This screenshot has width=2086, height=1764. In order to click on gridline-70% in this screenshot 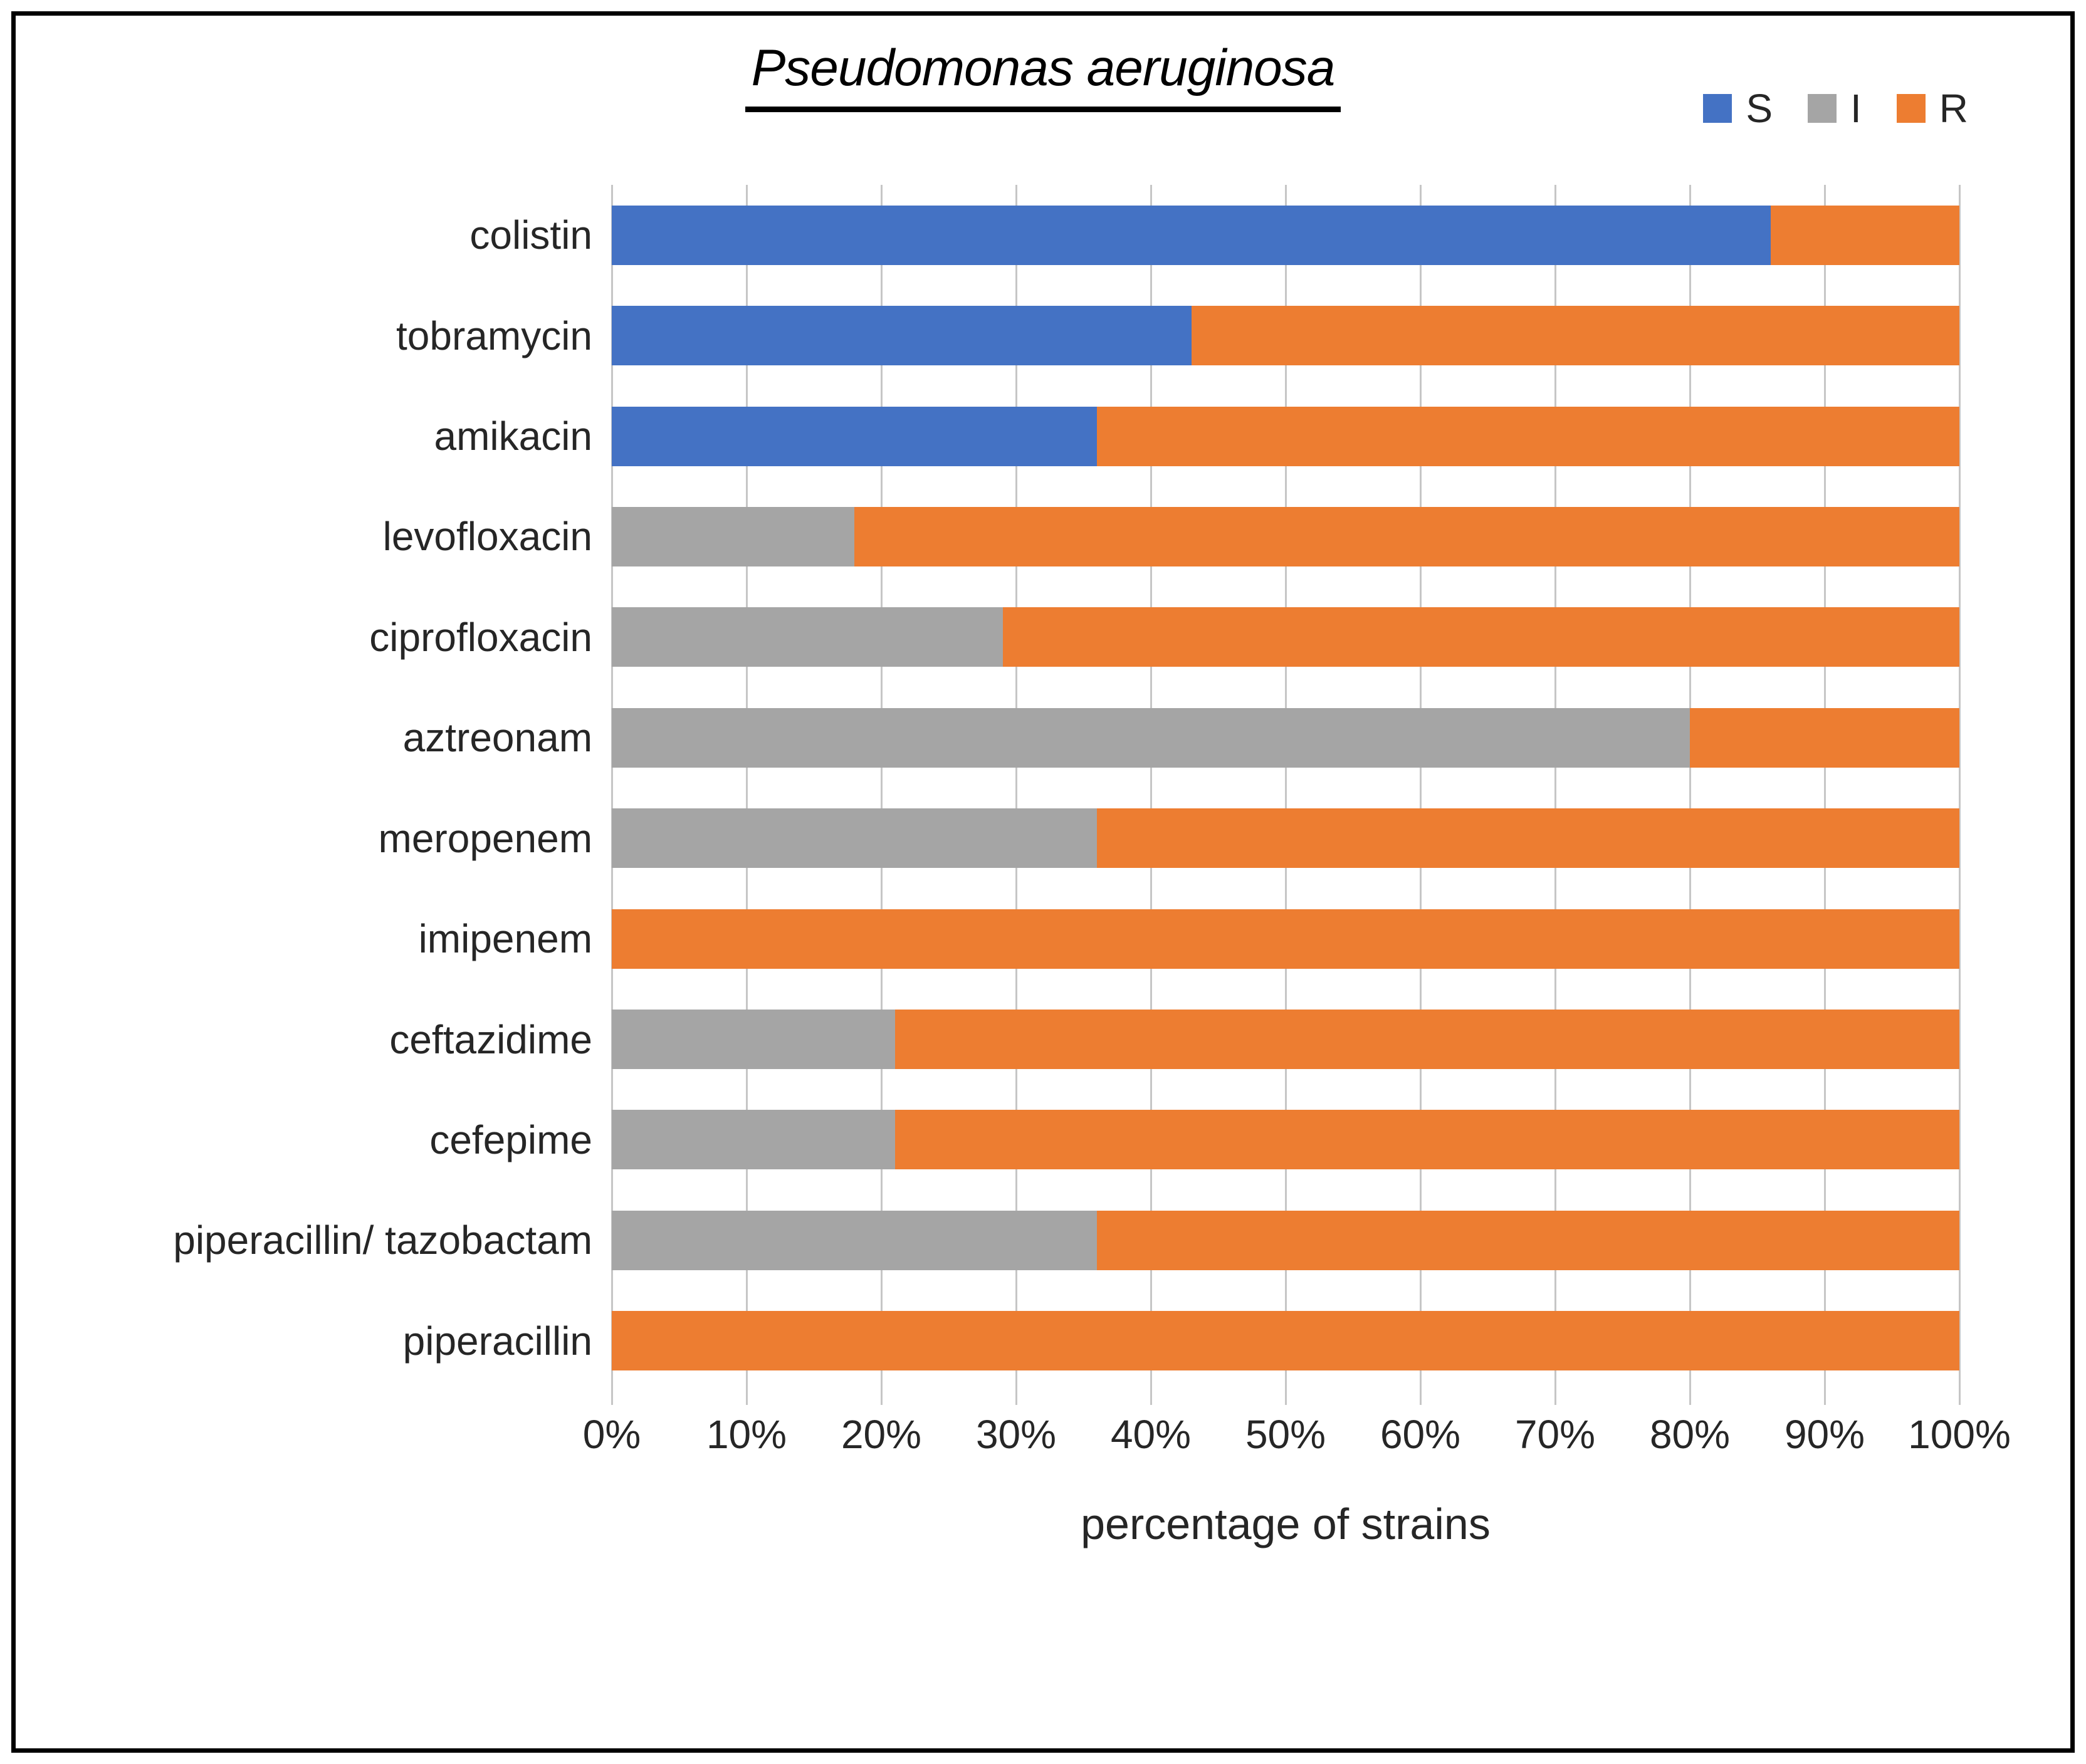, I will do `click(1555, 795)`.